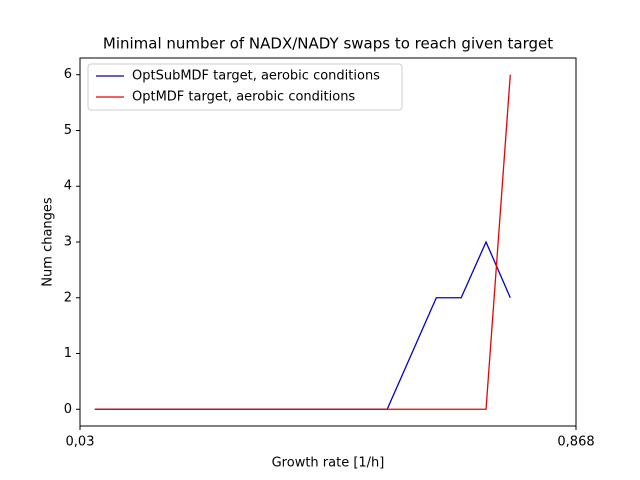 The width and height of the screenshot is (640, 480). Describe the element at coordinates (328, 463) in the screenshot. I see `x-axis-label: Growth rate [1/h]` at that location.